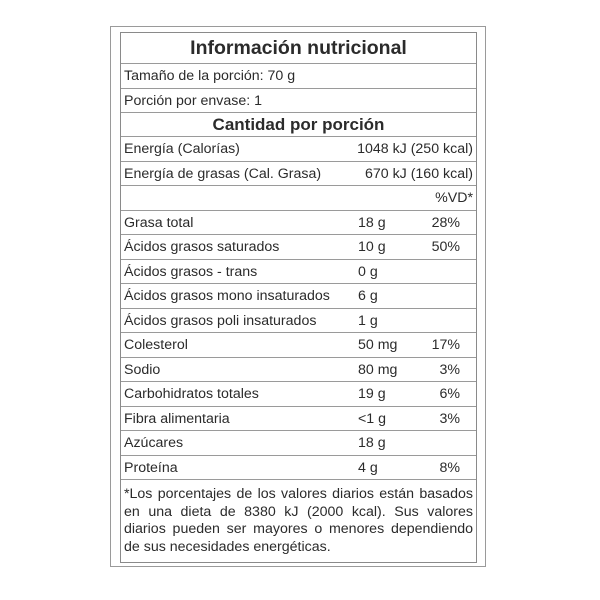 This screenshot has width=600, height=600. What do you see at coordinates (298, 345) in the screenshot?
I see `nutrient-row: Colesterol 50 mg 17%` at bounding box center [298, 345].